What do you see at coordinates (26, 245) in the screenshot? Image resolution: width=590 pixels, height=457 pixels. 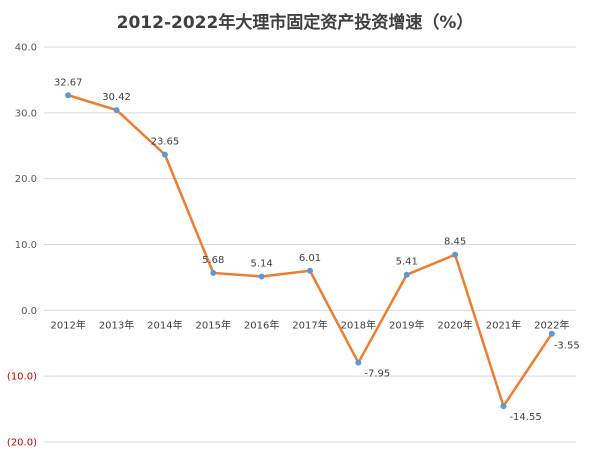 I see `y-tick-label: 10.0` at bounding box center [26, 245].